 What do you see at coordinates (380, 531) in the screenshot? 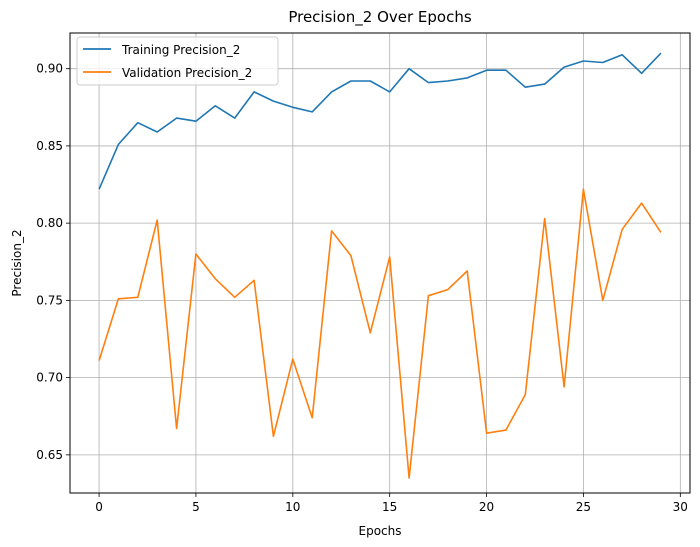
I see `x-axis-label: Epochs` at bounding box center [380, 531].